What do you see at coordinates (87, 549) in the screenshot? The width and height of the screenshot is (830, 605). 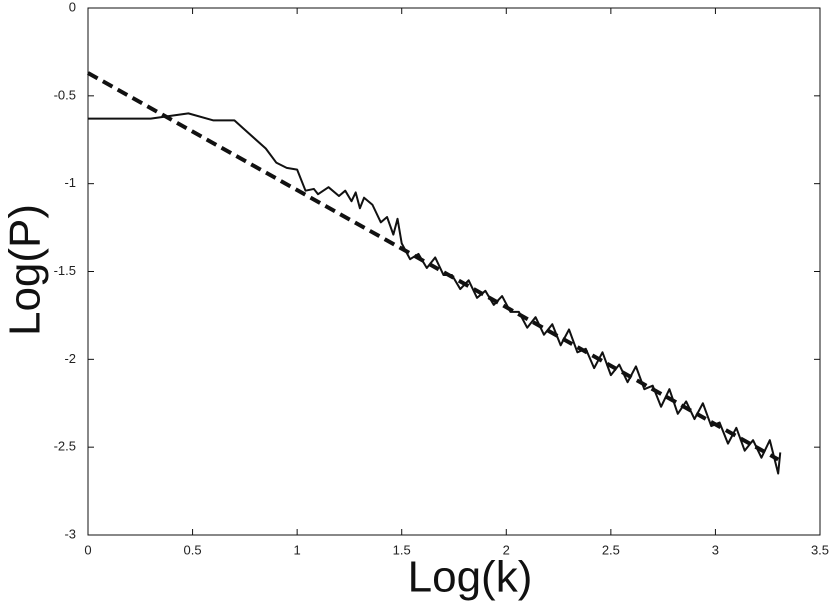 I see `x-tick-label: 0` at bounding box center [87, 549].